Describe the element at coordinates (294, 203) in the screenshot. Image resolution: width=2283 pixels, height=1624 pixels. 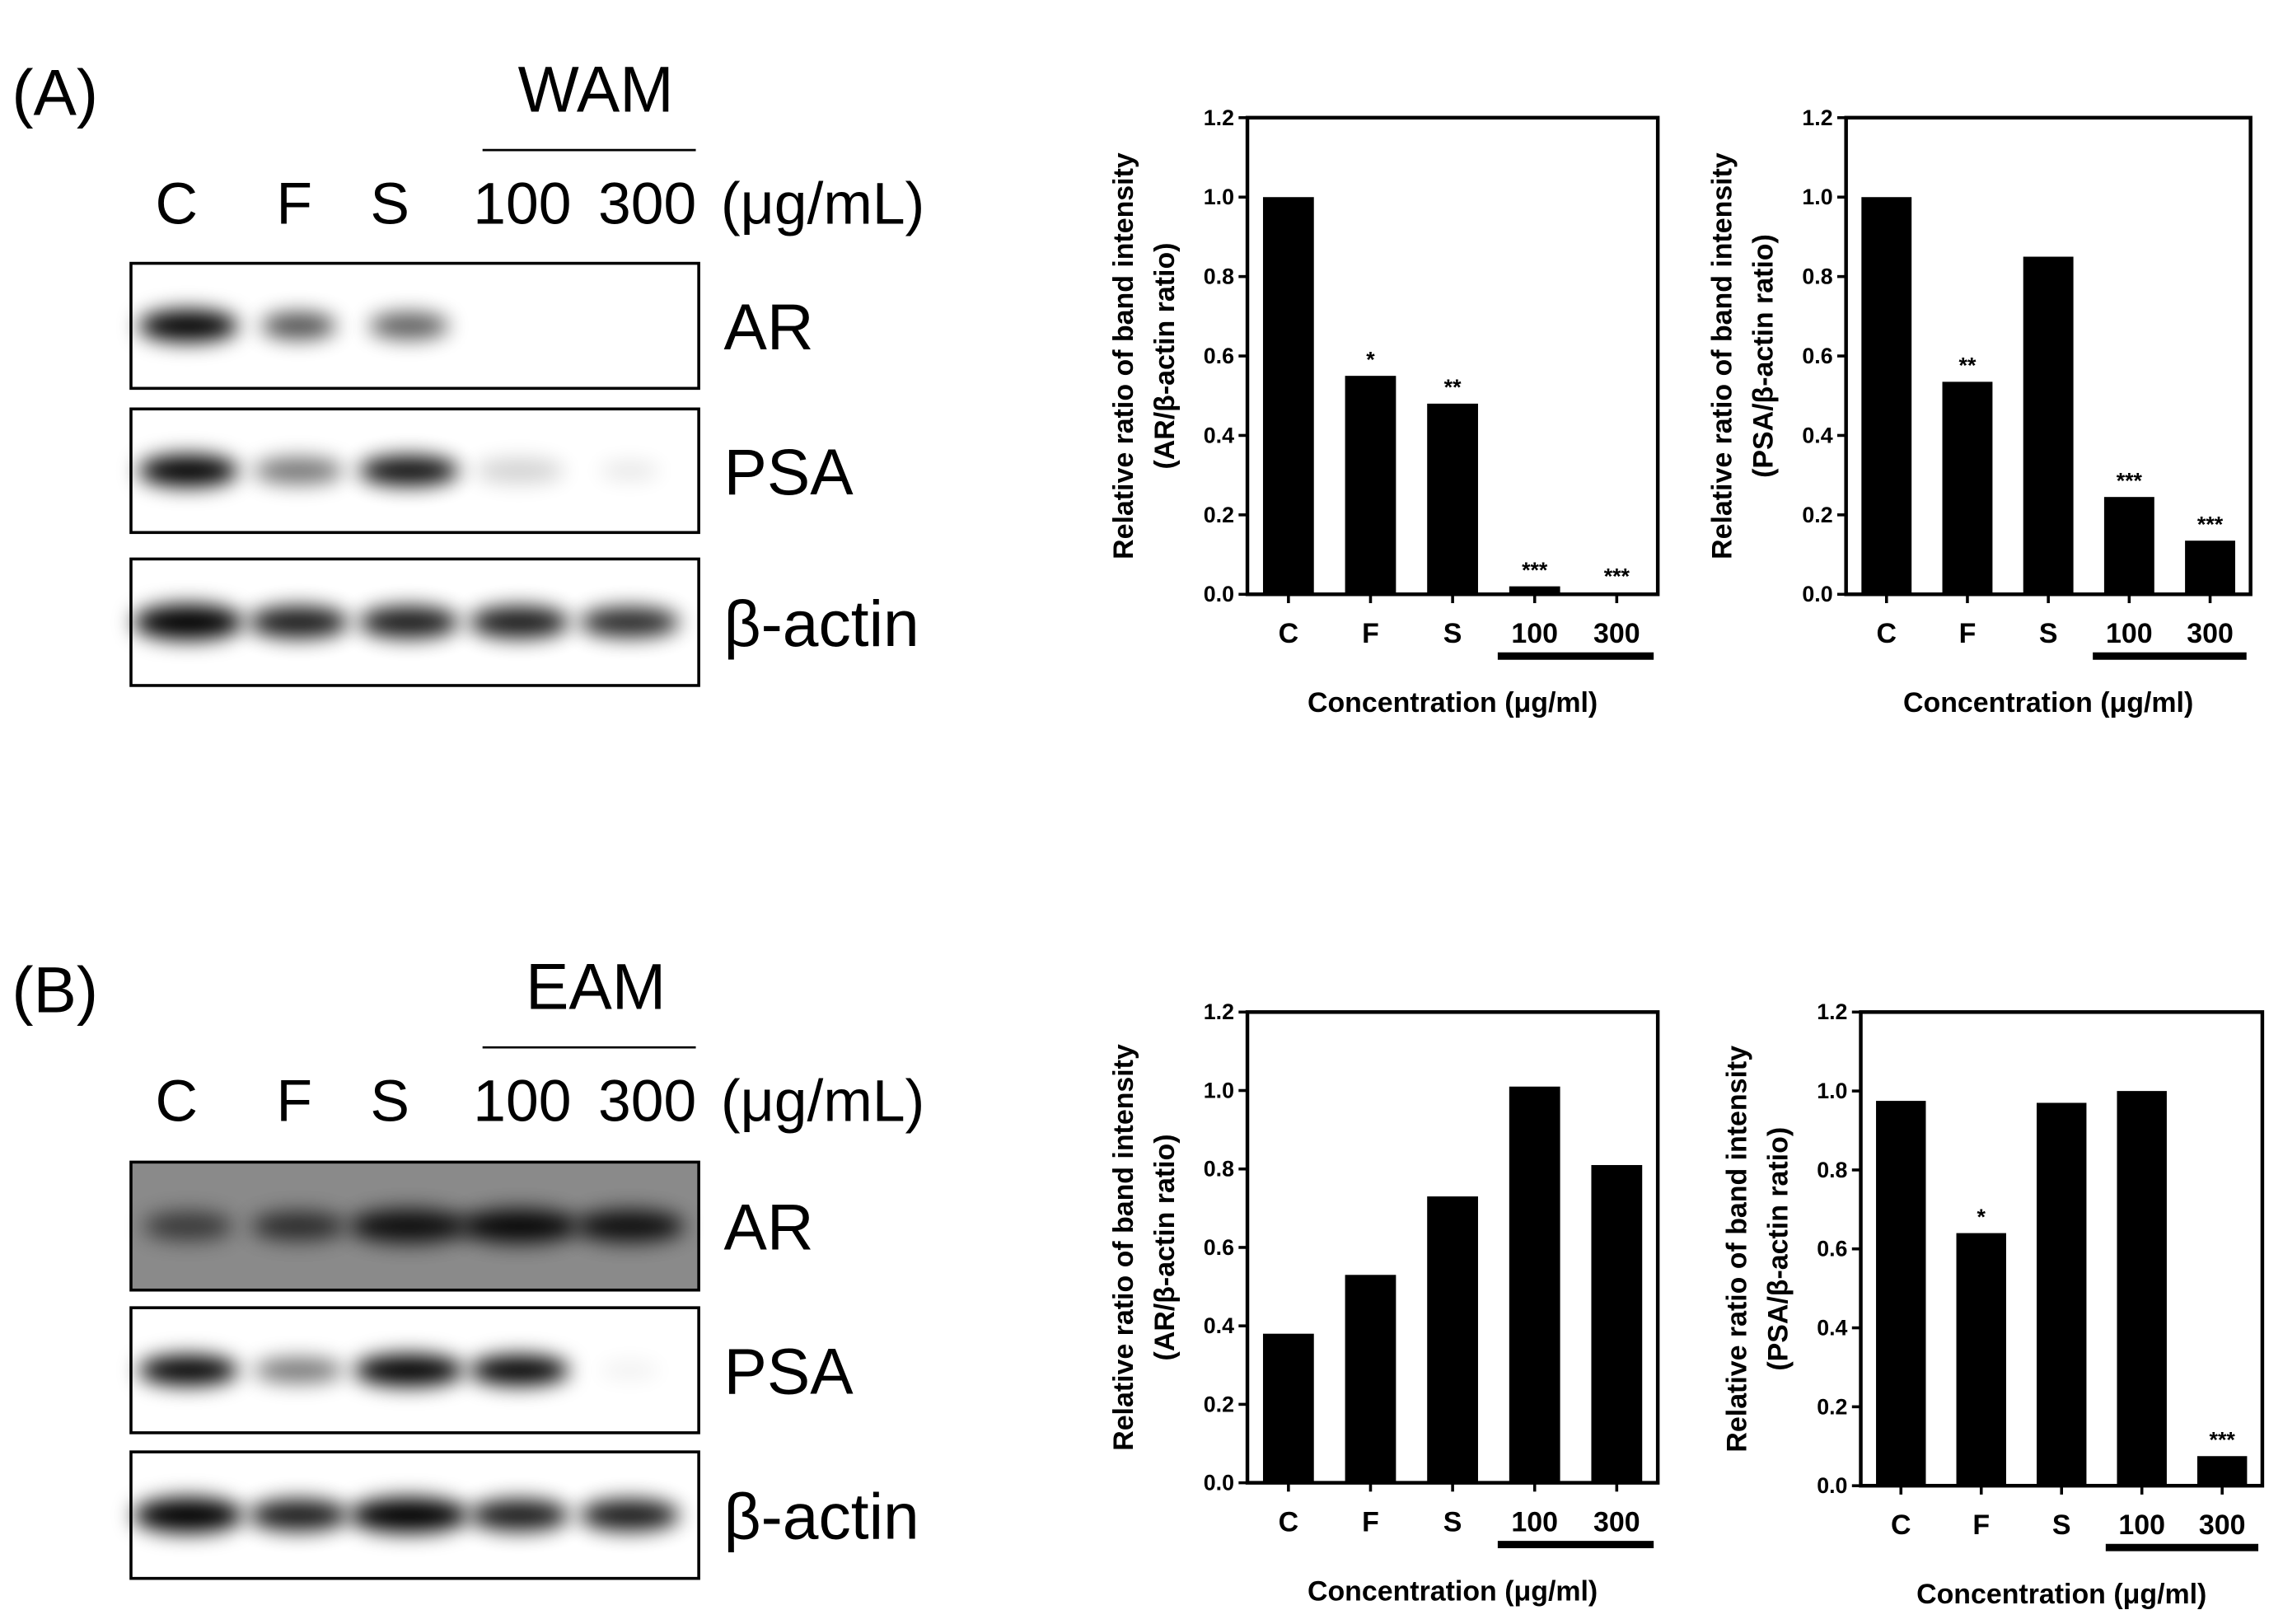
I see `lane-label: F` at that location.